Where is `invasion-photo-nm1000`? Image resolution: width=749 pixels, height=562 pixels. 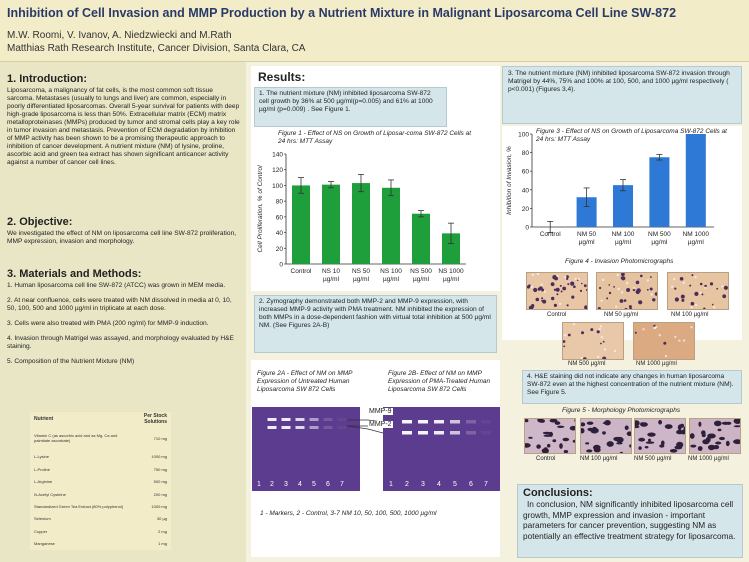 invasion-photo-nm1000 is located at coordinates (664, 341).